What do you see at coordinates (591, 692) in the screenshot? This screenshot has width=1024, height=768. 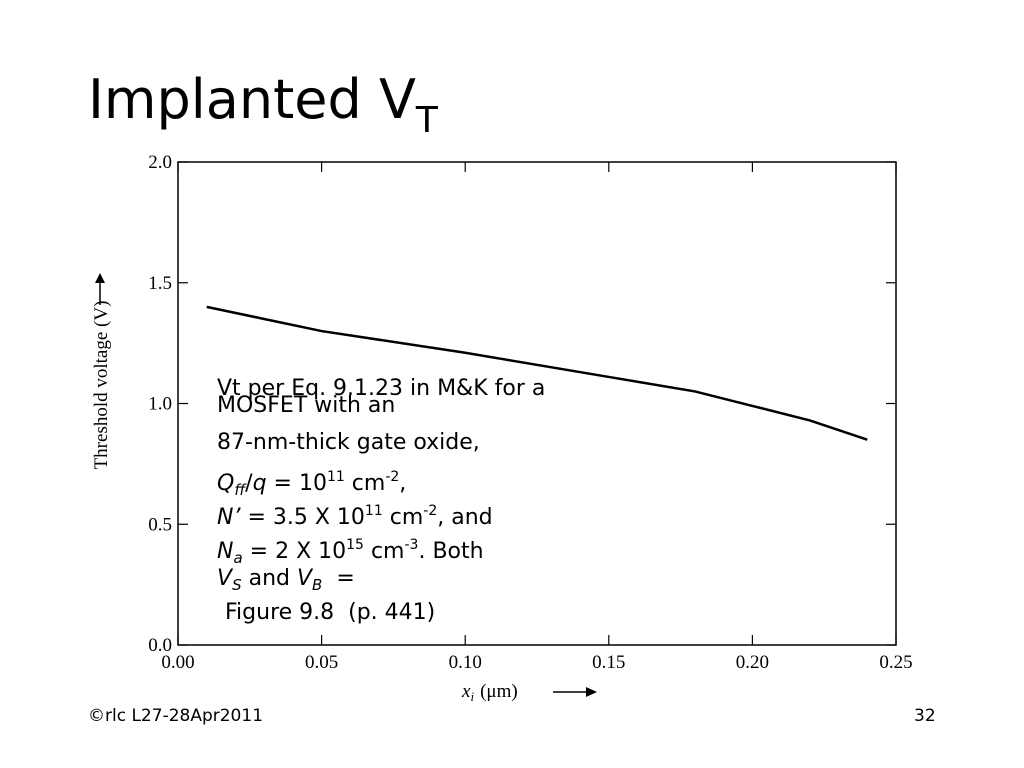 I see `x-axis-arrowhead` at bounding box center [591, 692].